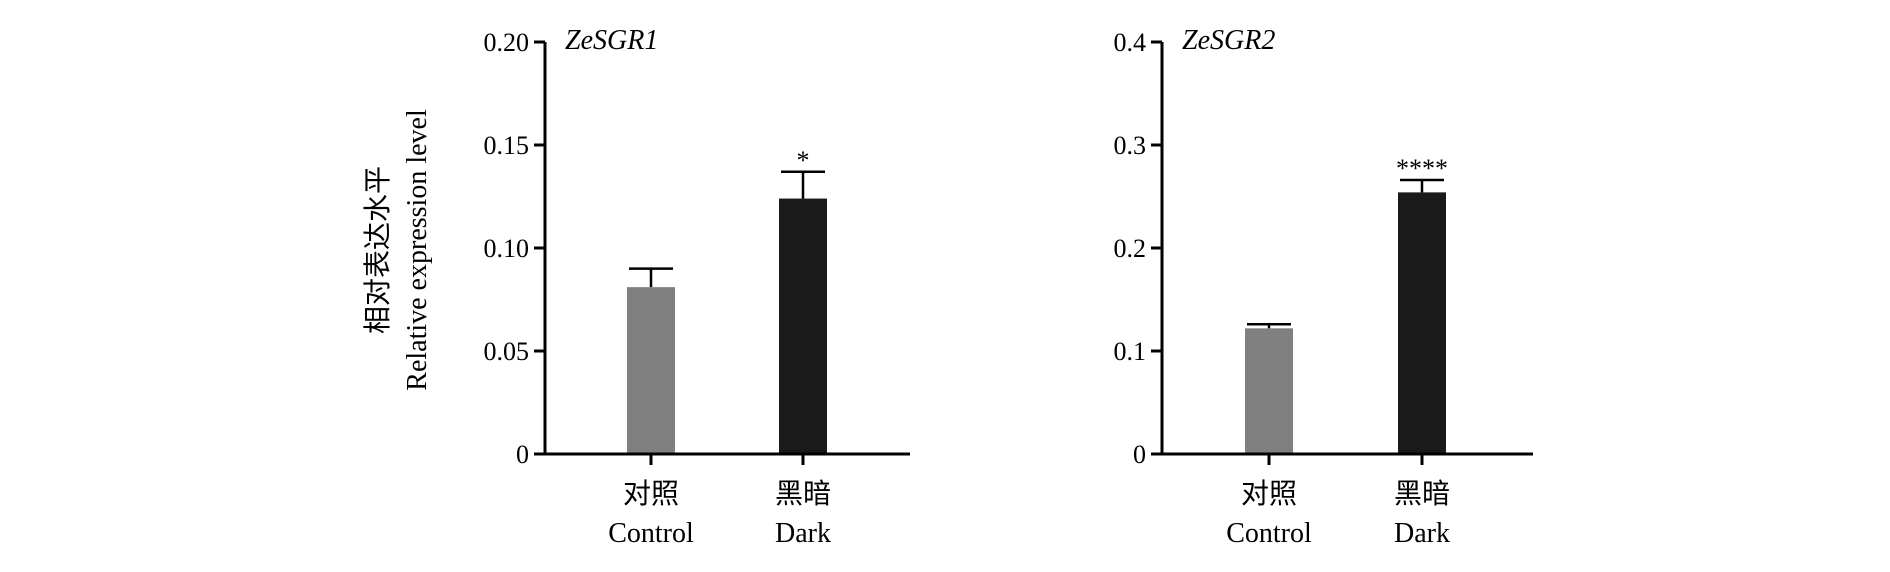  Describe the element at coordinates (1228, 40) in the screenshot. I see `chart-1-title: ZeSGR2` at that location.